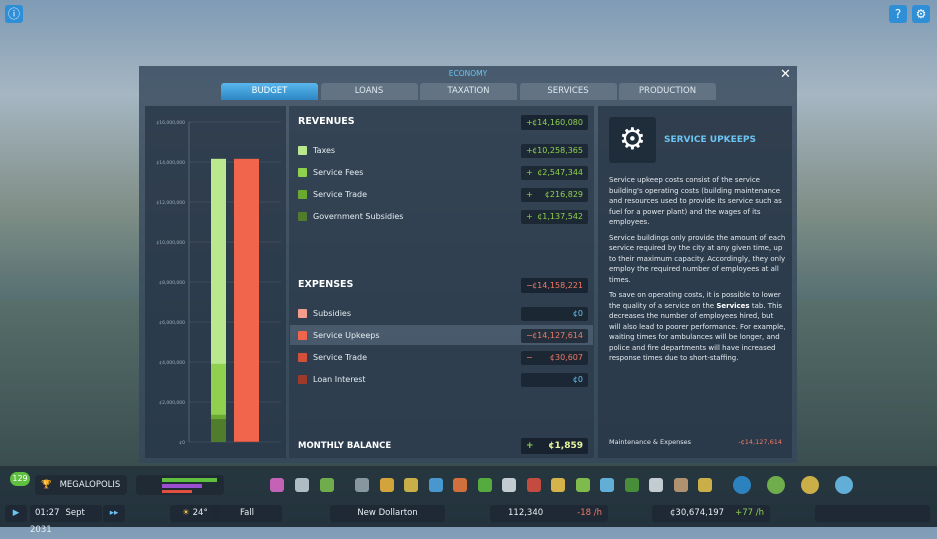  What do you see at coordinates (872, 513) in the screenshot?
I see `status-icons` at bounding box center [872, 513].